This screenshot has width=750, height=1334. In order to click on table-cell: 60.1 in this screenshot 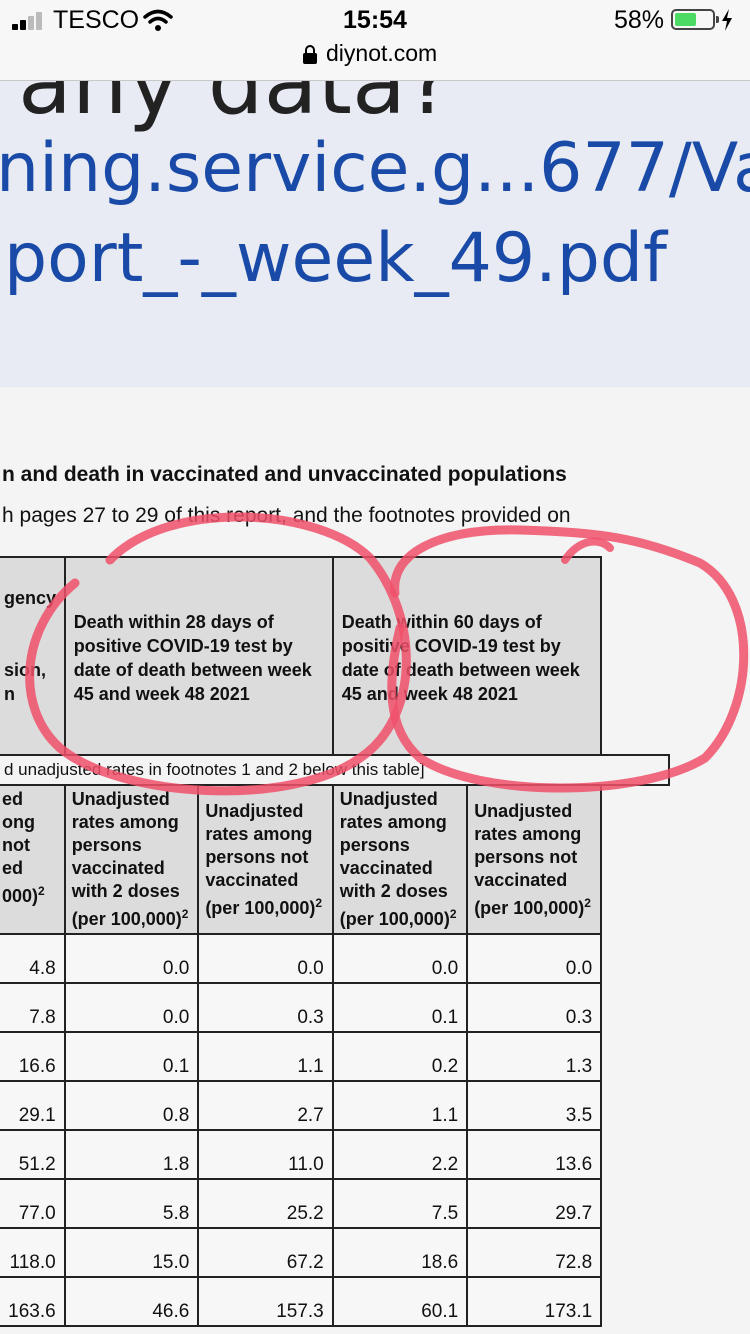, I will do `click(400, 1301)`.